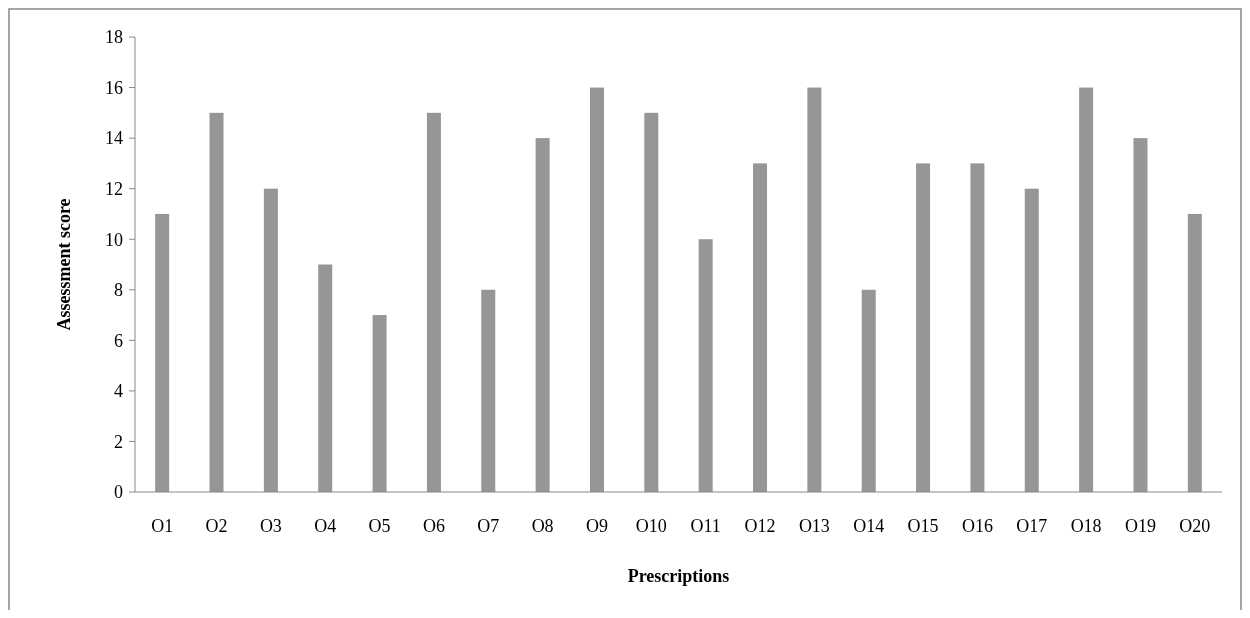 This screenshot has height=618, width=1250. Describe the element at coordinates (118, 340) in the screenshot. I see `y-tick-label: 6` at that location.